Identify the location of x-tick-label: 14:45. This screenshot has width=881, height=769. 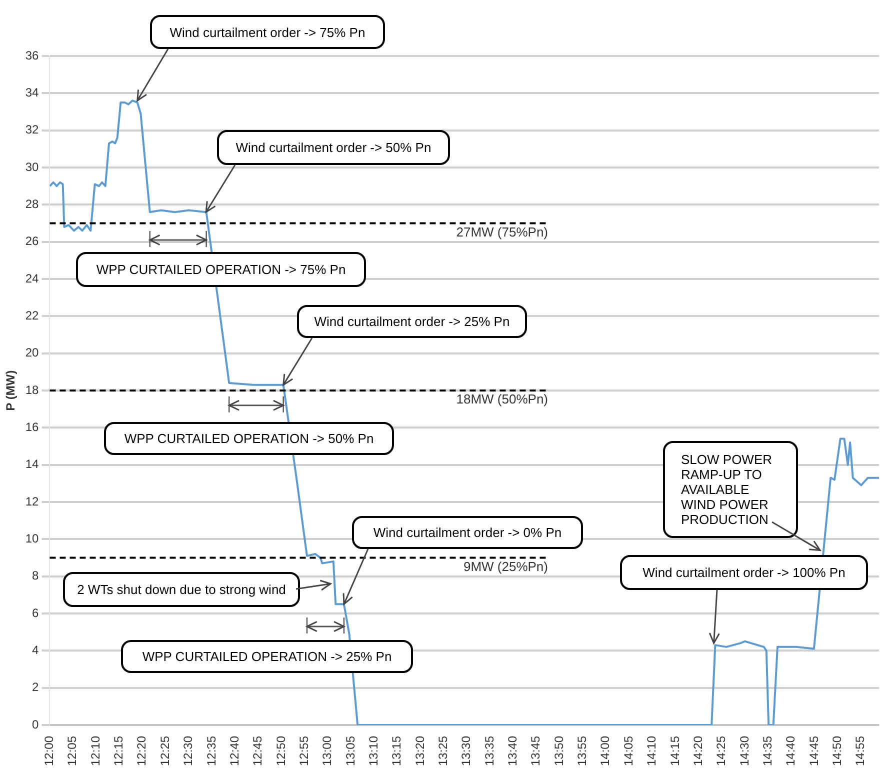
(813, 751).